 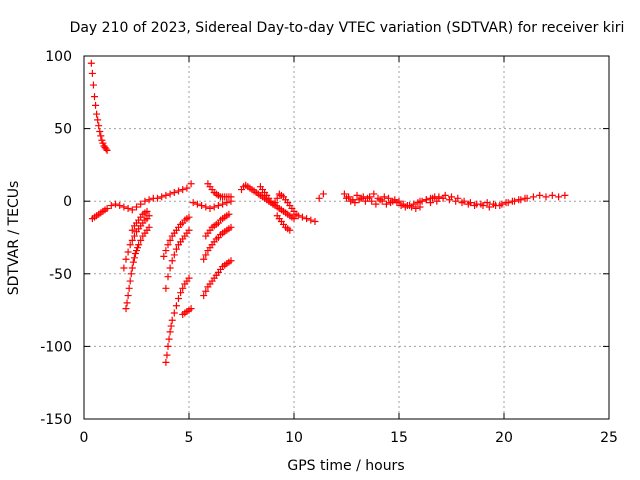 I want to click on x-tick-label: 25, so click(x=609, y=438).